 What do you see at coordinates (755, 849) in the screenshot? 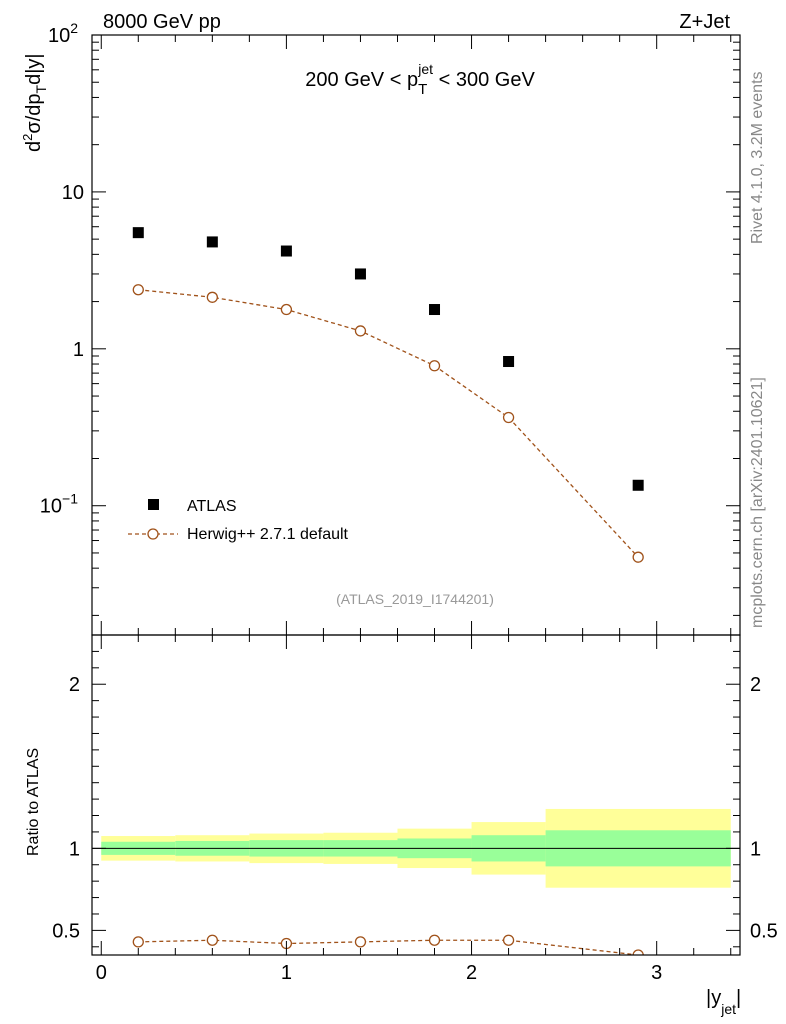
I see `ratio-ytick-label-right: 1` at bounding box center [755, 849].